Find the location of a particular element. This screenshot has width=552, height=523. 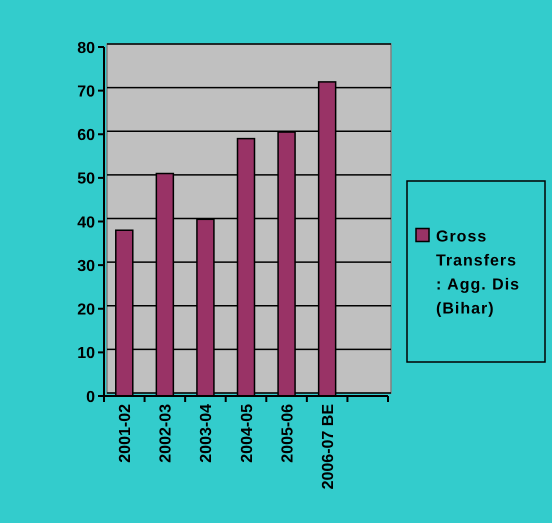

y-tick-label: 40 is located at coordinates (86, 223).